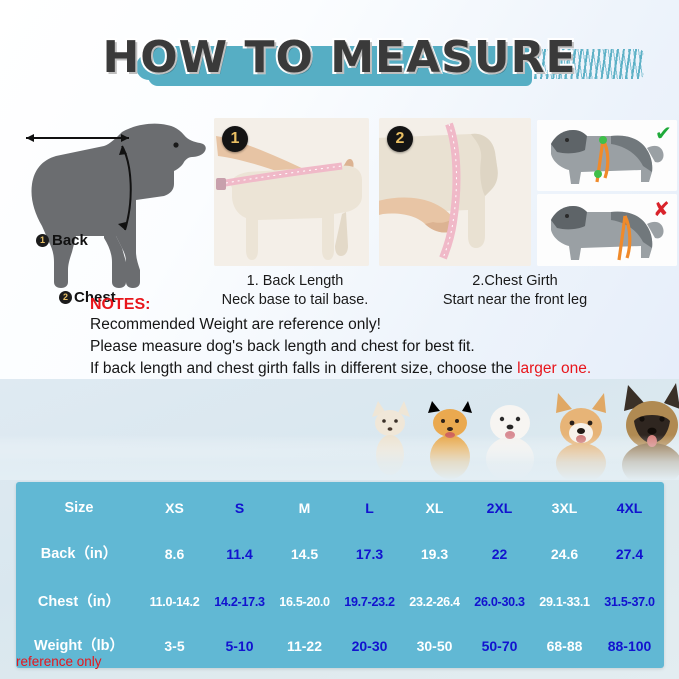 Image resolution: width=679 pixels, height=679 pixels. Describe the element at coordinates (663, 133) in the screenshot. I see `check-icon: ✔` at that location.